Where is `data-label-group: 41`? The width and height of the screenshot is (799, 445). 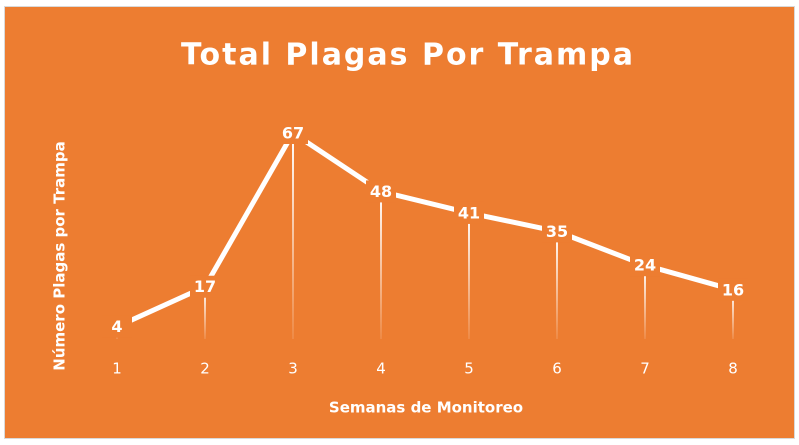 data-label-group: 41 is located at coordinates (469, 212).